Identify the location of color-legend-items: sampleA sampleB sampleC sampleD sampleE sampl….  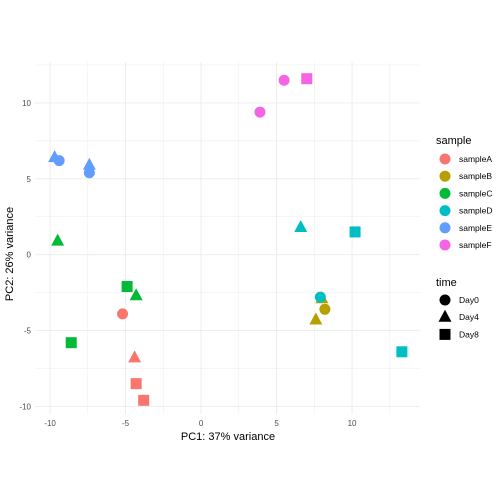
(466, 202).